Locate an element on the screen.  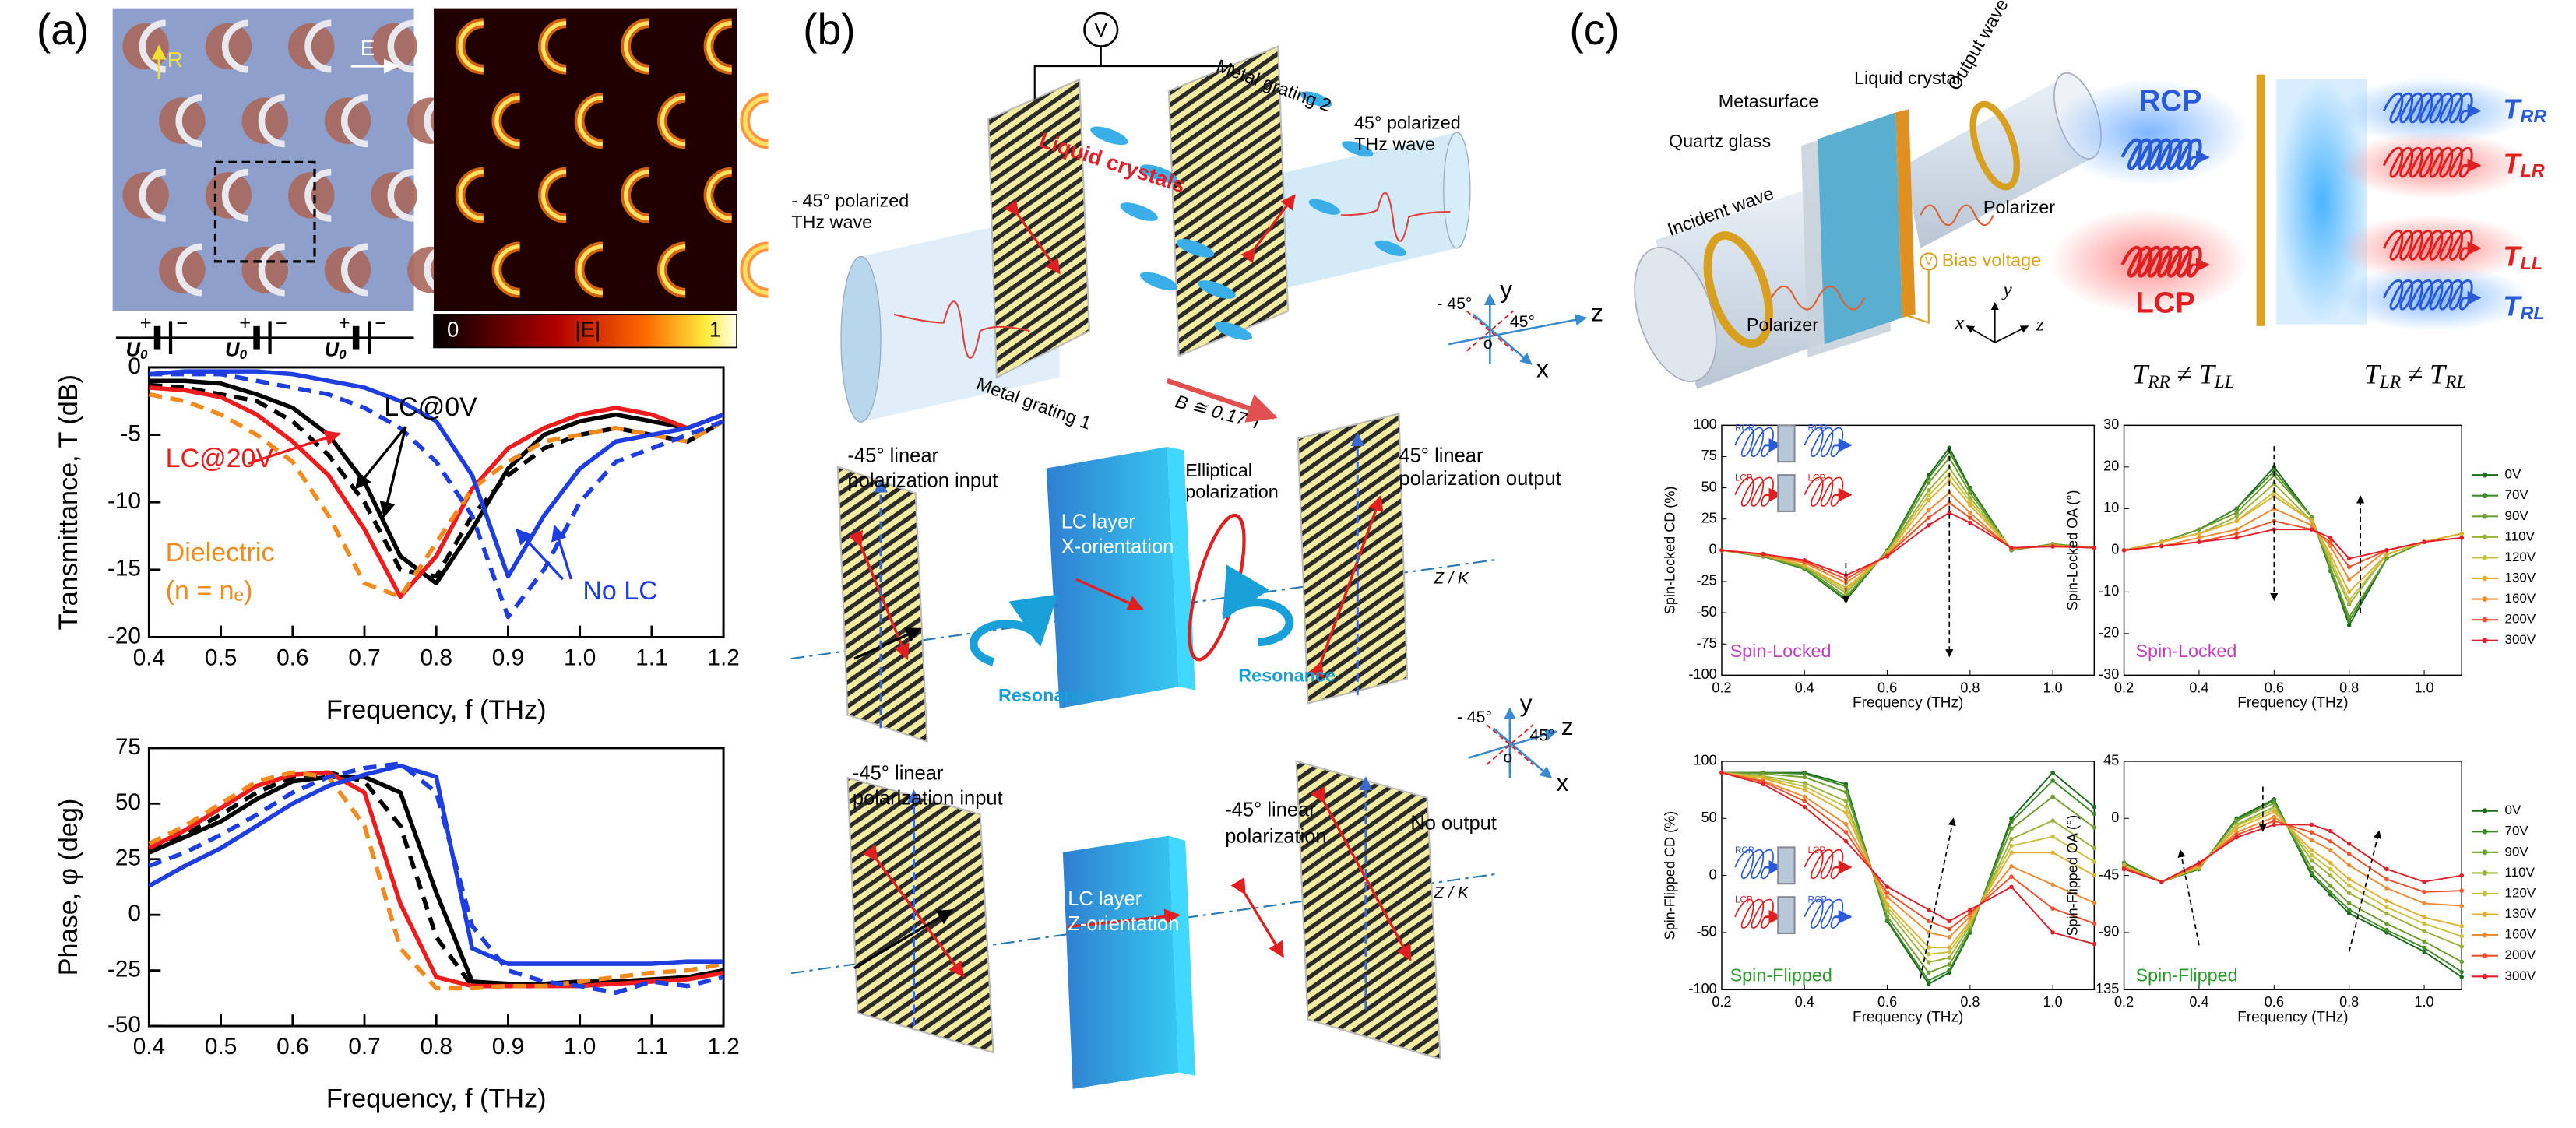
colorbar-label: 1 is located at coordinates (715, 329).